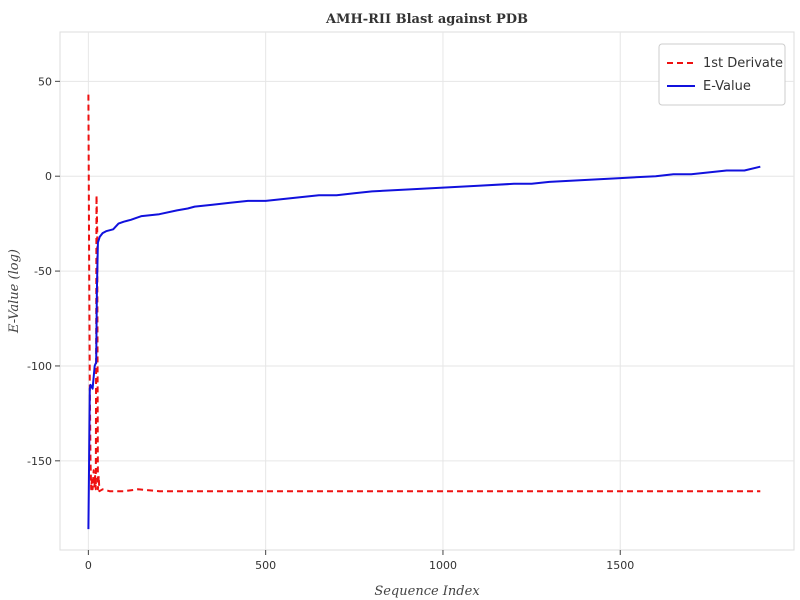 The image size is (800, 600). I want to click on y-tick-label: 0, so click(48, 176).